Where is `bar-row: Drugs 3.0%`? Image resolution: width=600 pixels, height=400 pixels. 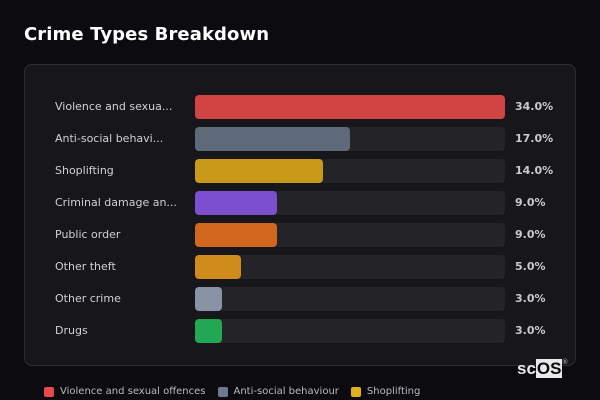
bar-row: Drugs 3.0% is located at coordinates (300, 335).